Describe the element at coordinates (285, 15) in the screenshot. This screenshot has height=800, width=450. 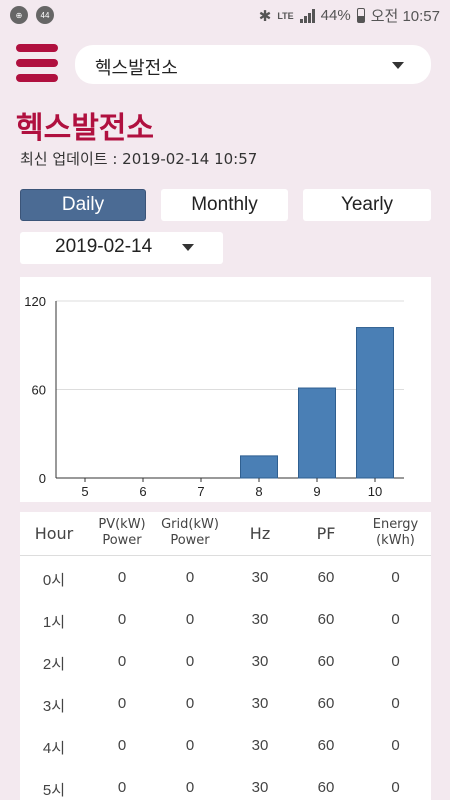
I see `network-type: LTE` at that location.